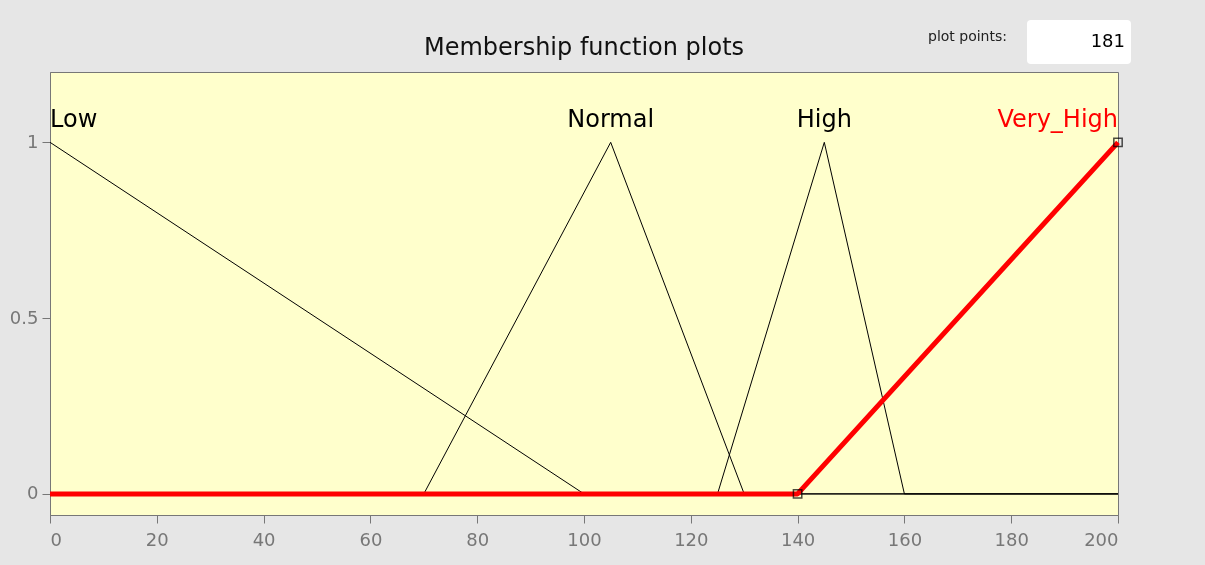 This screenshot has height=565, width=1205. What do you see at coordinates (905, 539) in the screenshot?
I see `x-tick-label: 160` at bounding box center [905, 539].